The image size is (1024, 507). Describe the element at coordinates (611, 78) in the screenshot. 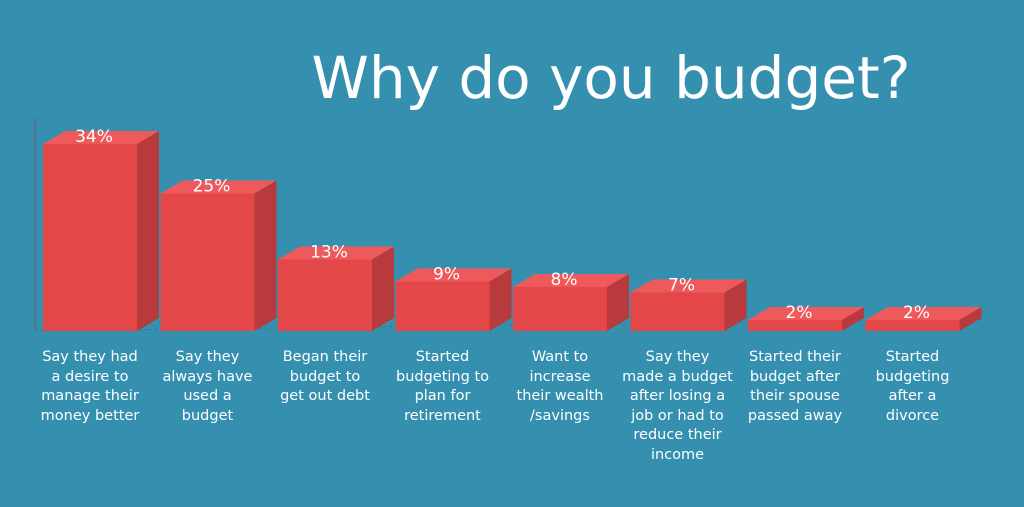

I see `chart-title: Why do you budget?` at that location.